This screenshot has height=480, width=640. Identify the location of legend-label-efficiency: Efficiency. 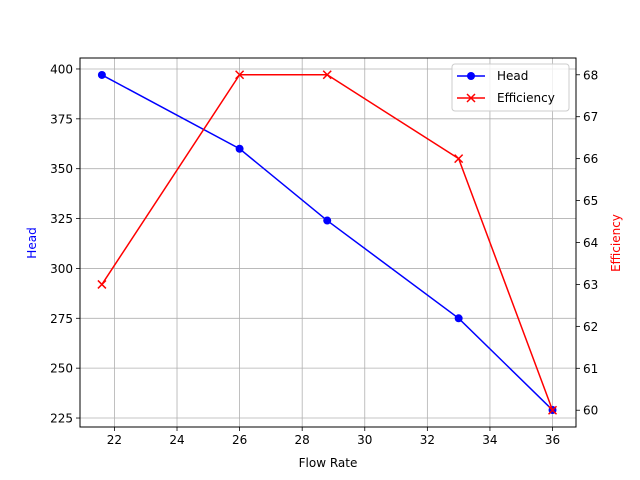
(526, 98).